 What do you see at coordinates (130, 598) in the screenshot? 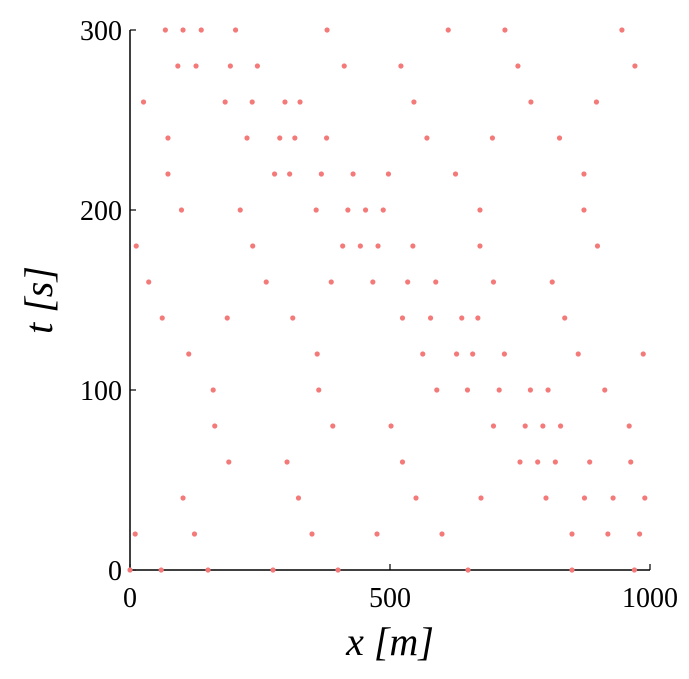
I see `x-tick-label: 0` at bounding box center [130, 598].